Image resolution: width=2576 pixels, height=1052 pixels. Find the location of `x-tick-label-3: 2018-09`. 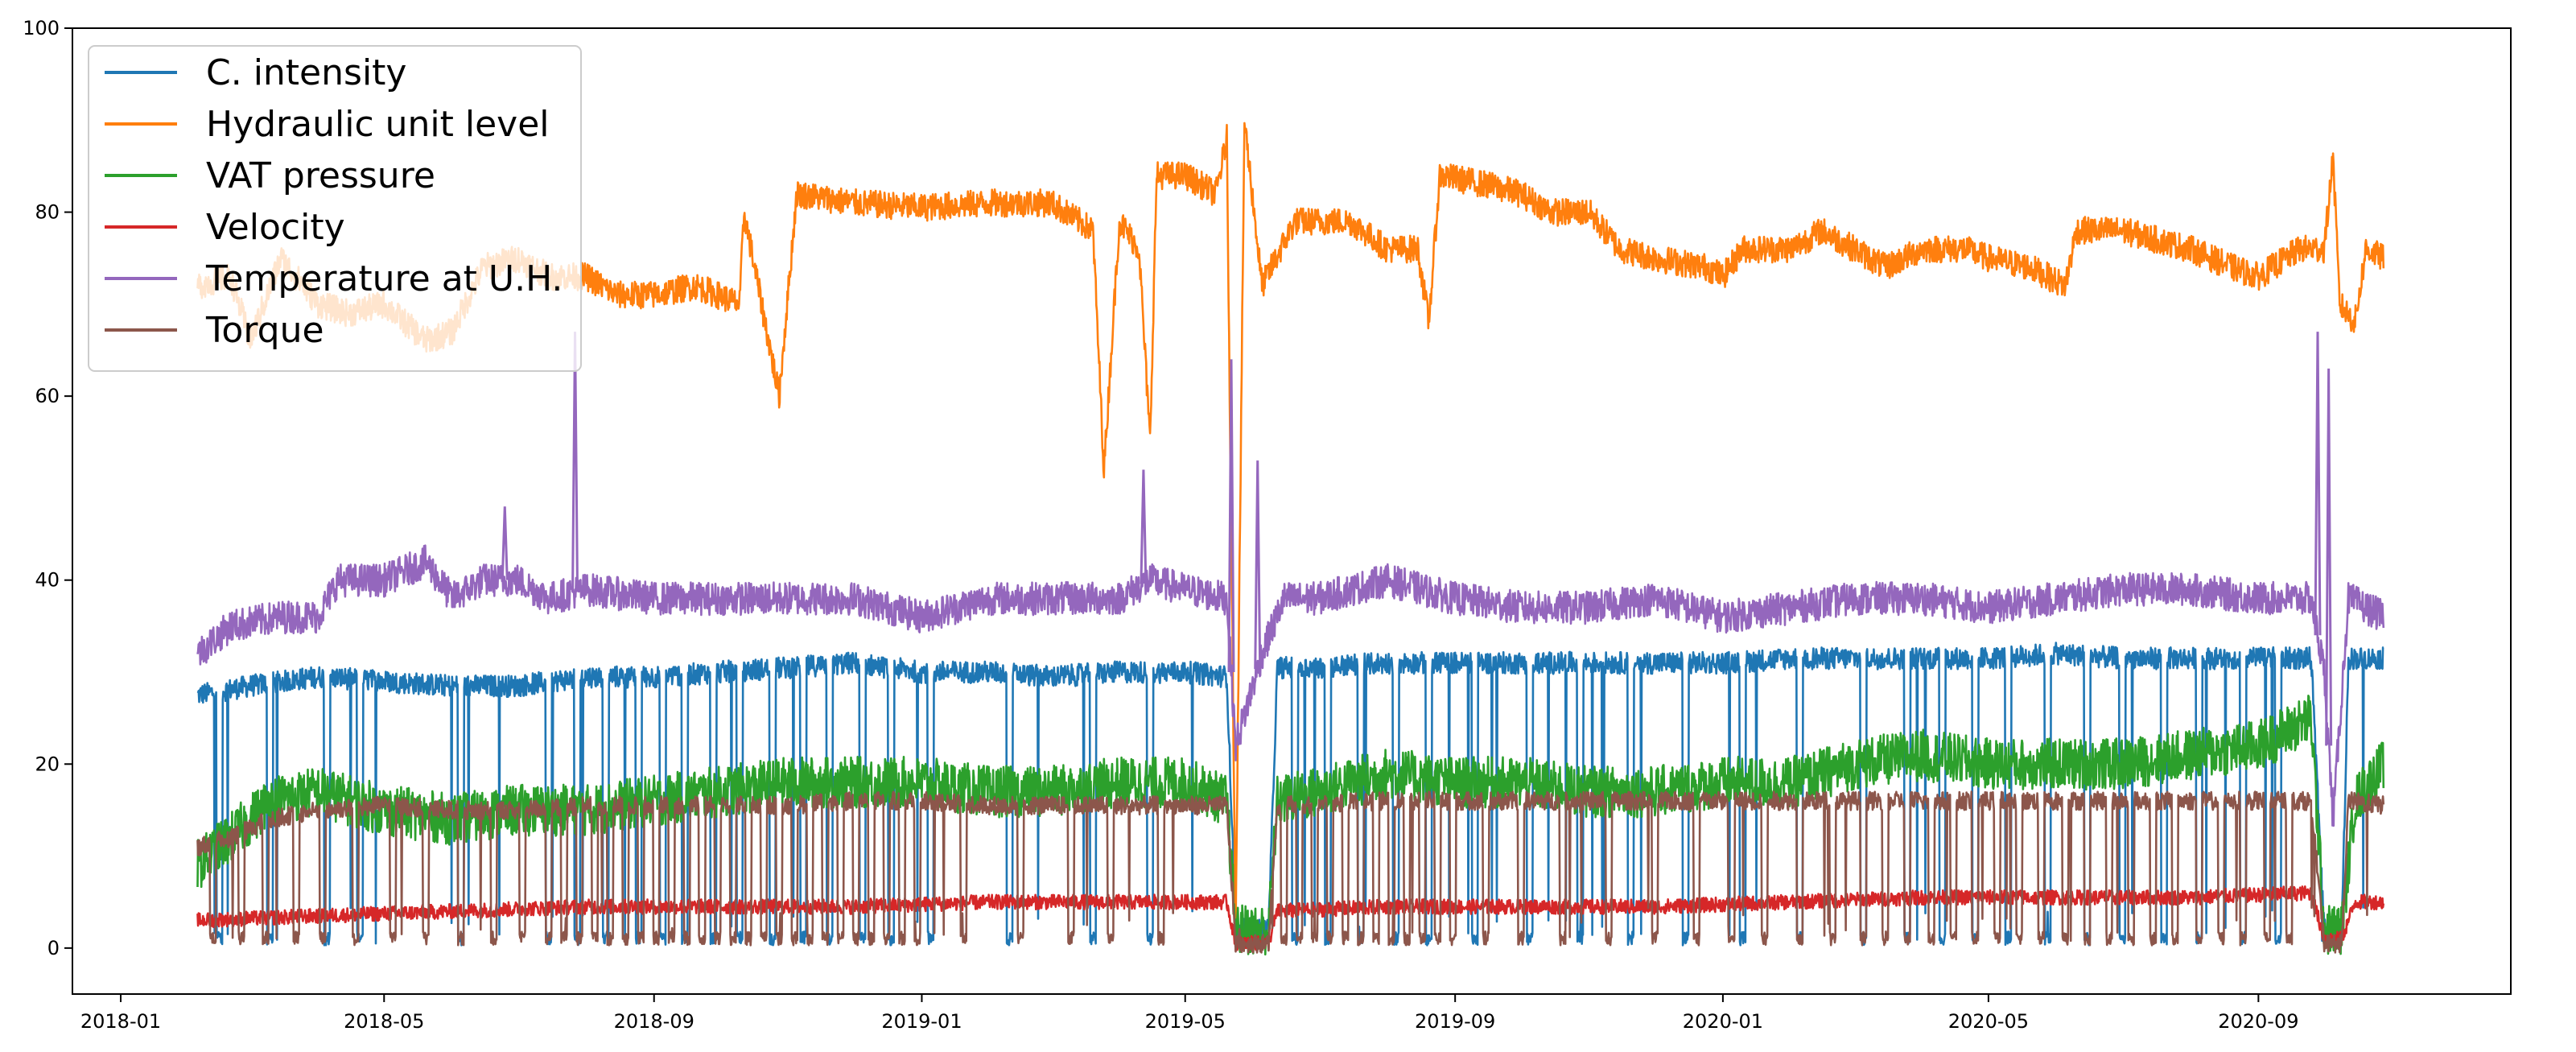

x-tick-label-3: 2018-09 is located at coordinates (654, 1021).